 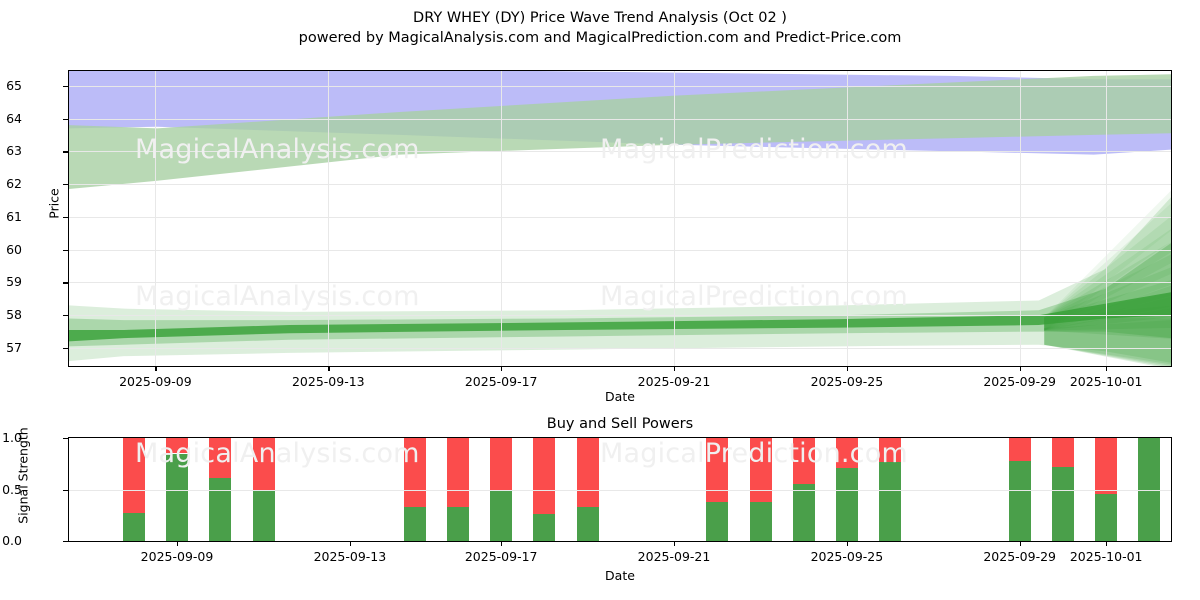 What do you see at coordinates (14, 118) in the screenshot?
I see `price-y-tick-label: 64` at bounding box center [14, 118].